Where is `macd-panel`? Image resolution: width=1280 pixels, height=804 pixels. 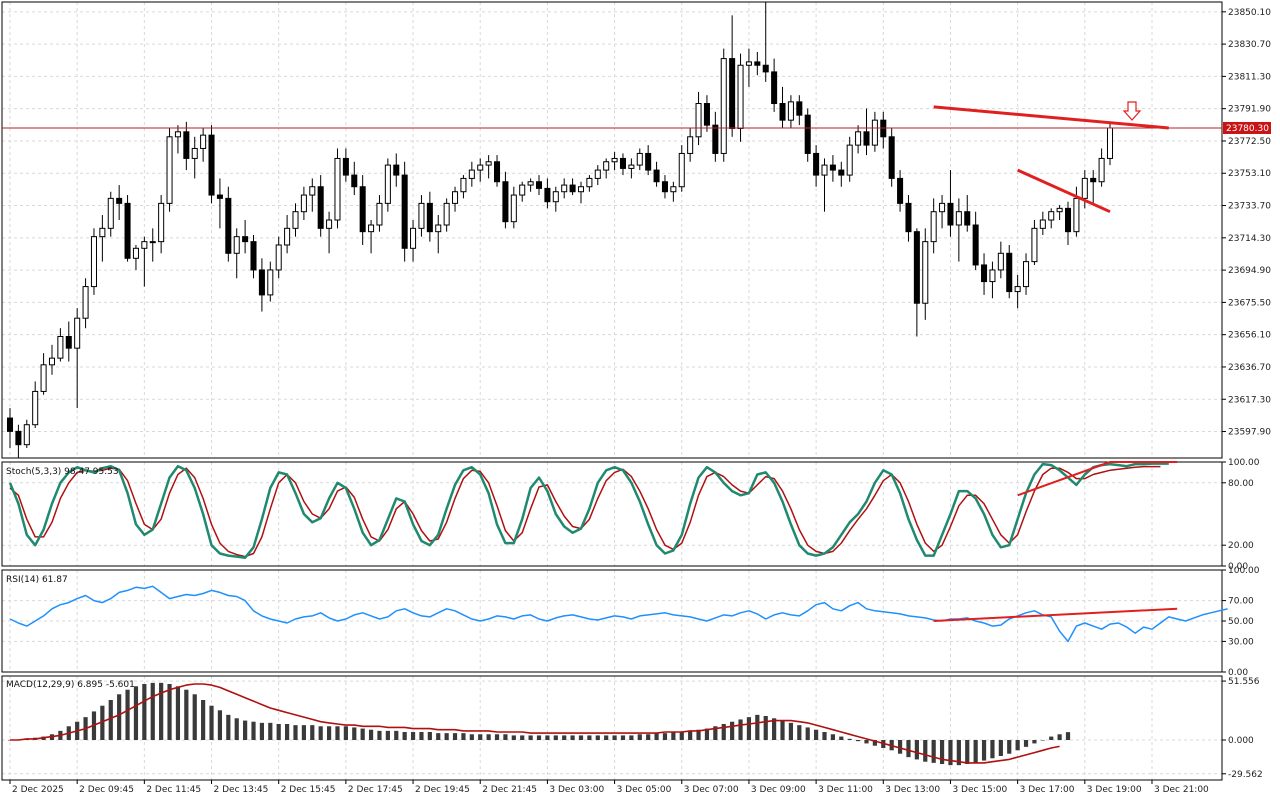
macd-panel is located at coordinates (539, 724).